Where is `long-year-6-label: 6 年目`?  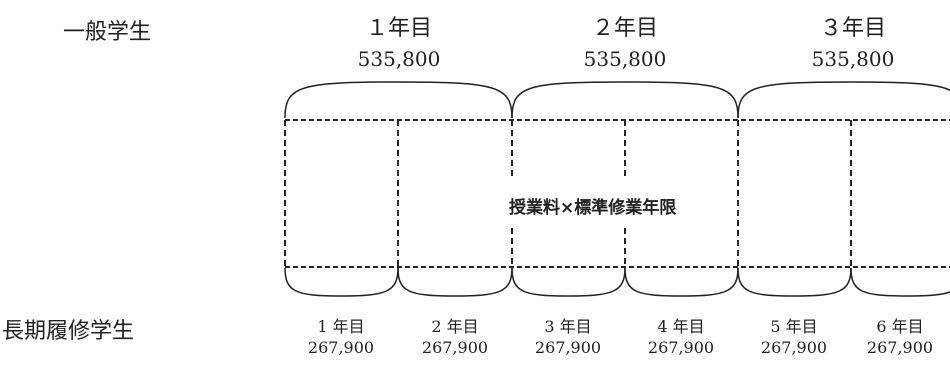
long-year-6-label: 6 年目 is located at coordinates (900, 326).